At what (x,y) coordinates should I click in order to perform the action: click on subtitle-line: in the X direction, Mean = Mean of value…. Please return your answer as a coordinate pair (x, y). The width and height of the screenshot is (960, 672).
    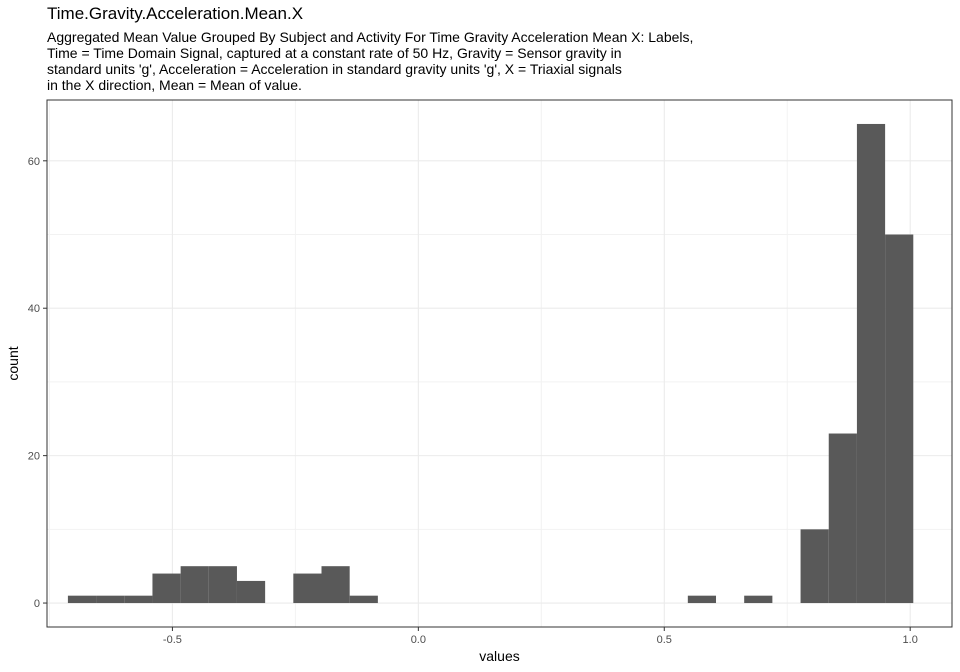
    Looking at the image, I should click on (174, 85).